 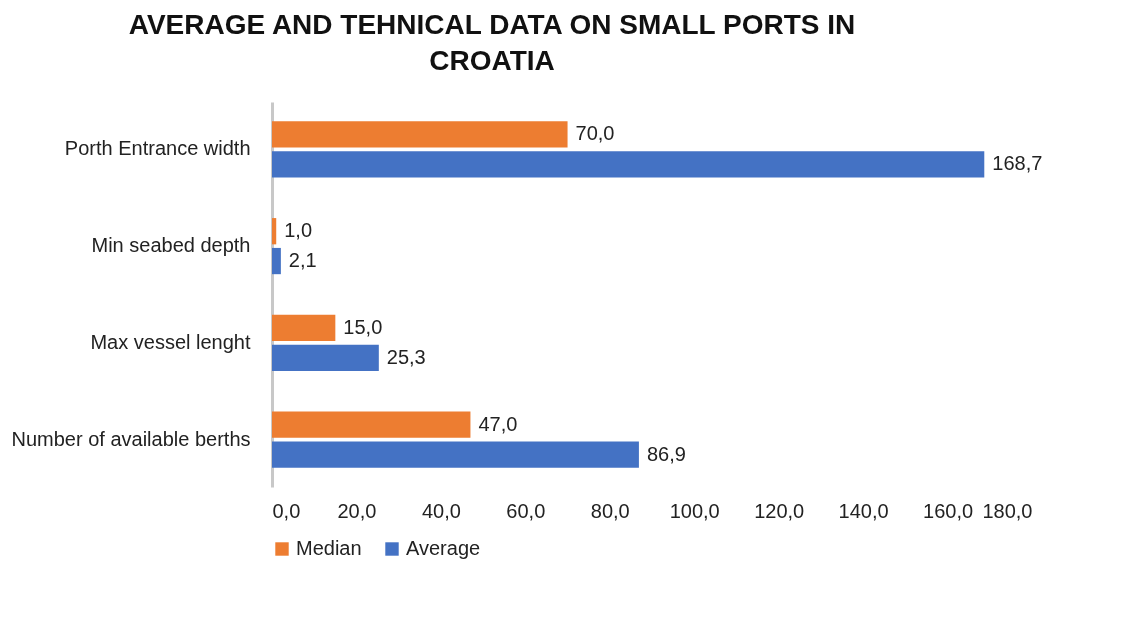 What do you see at coordinates (443, 548) in the screenshot?
I see `legend-label: Average` at bounding box center [443, 548].